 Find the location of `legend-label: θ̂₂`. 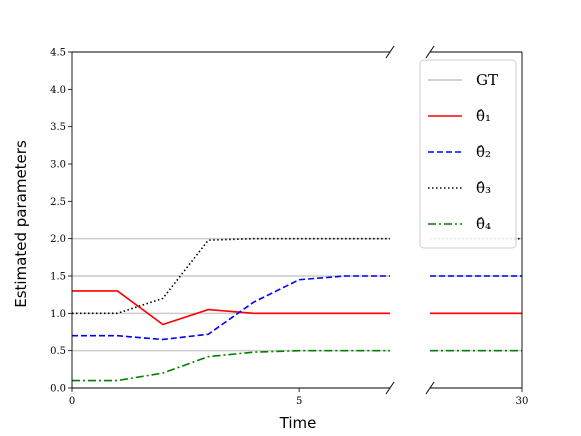

legend-label: θ̂₂ is located at coordinates (483, 152).